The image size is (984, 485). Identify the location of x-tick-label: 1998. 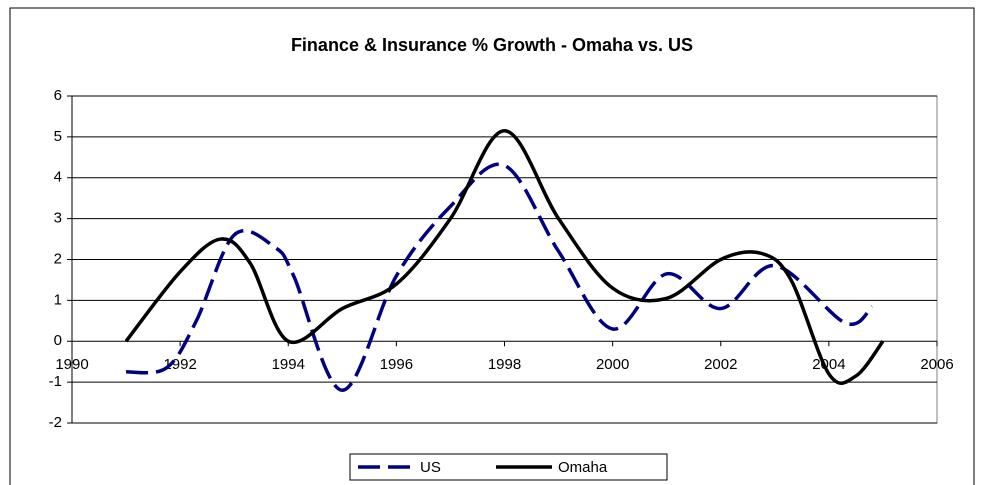
(504, 364).